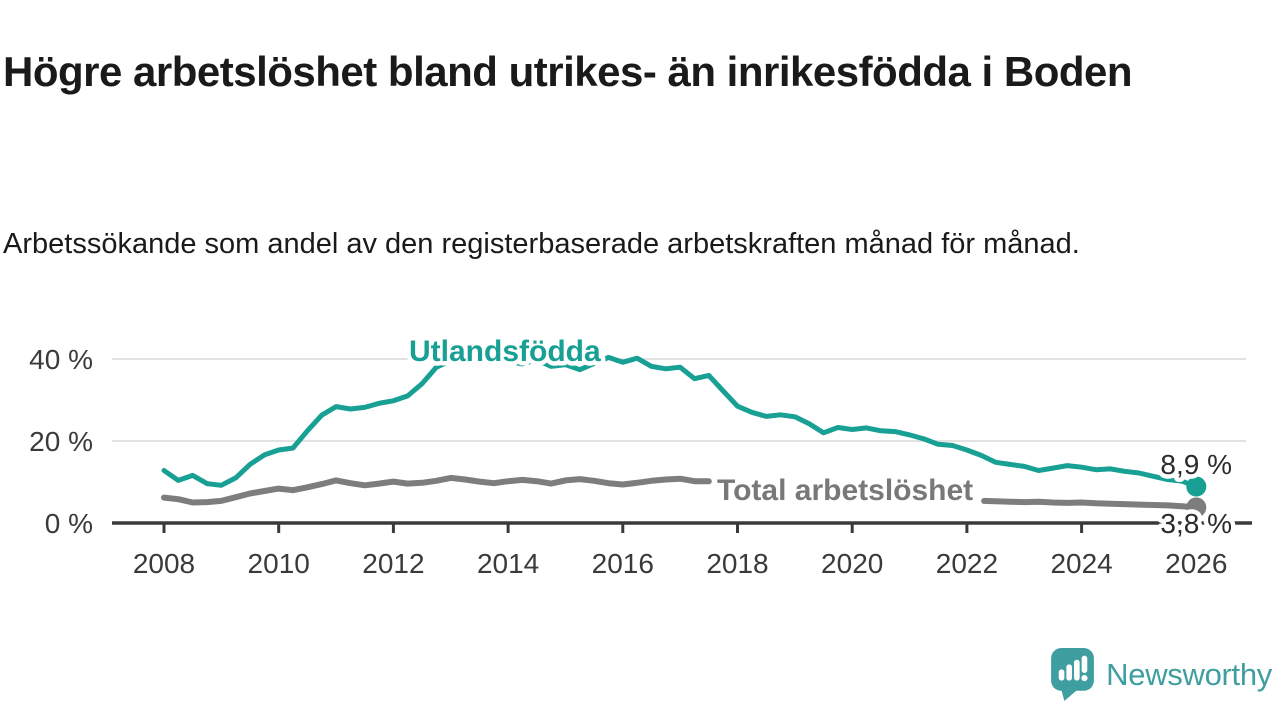  Describe the element at coordinates (1073, 674) in the screenshot. I see `newsworthy-logo-icon` at that location.